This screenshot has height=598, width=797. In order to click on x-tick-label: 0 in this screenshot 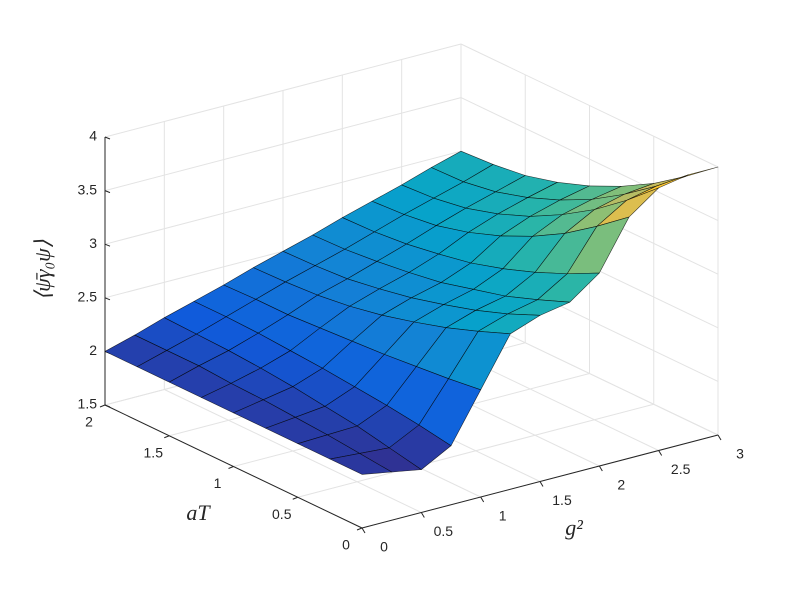, I will do `click(384, 547)`.